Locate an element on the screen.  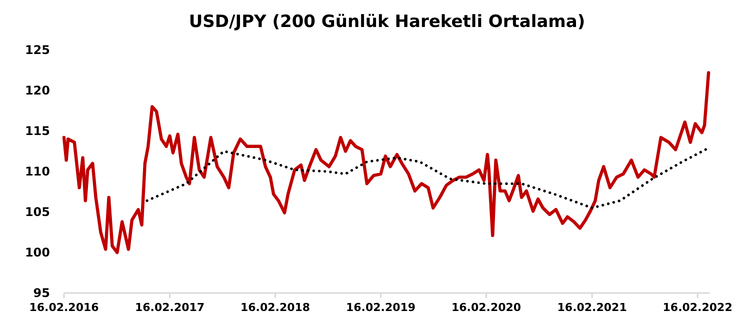
y-tick-label: 120 is located at coordinates (37, 91).